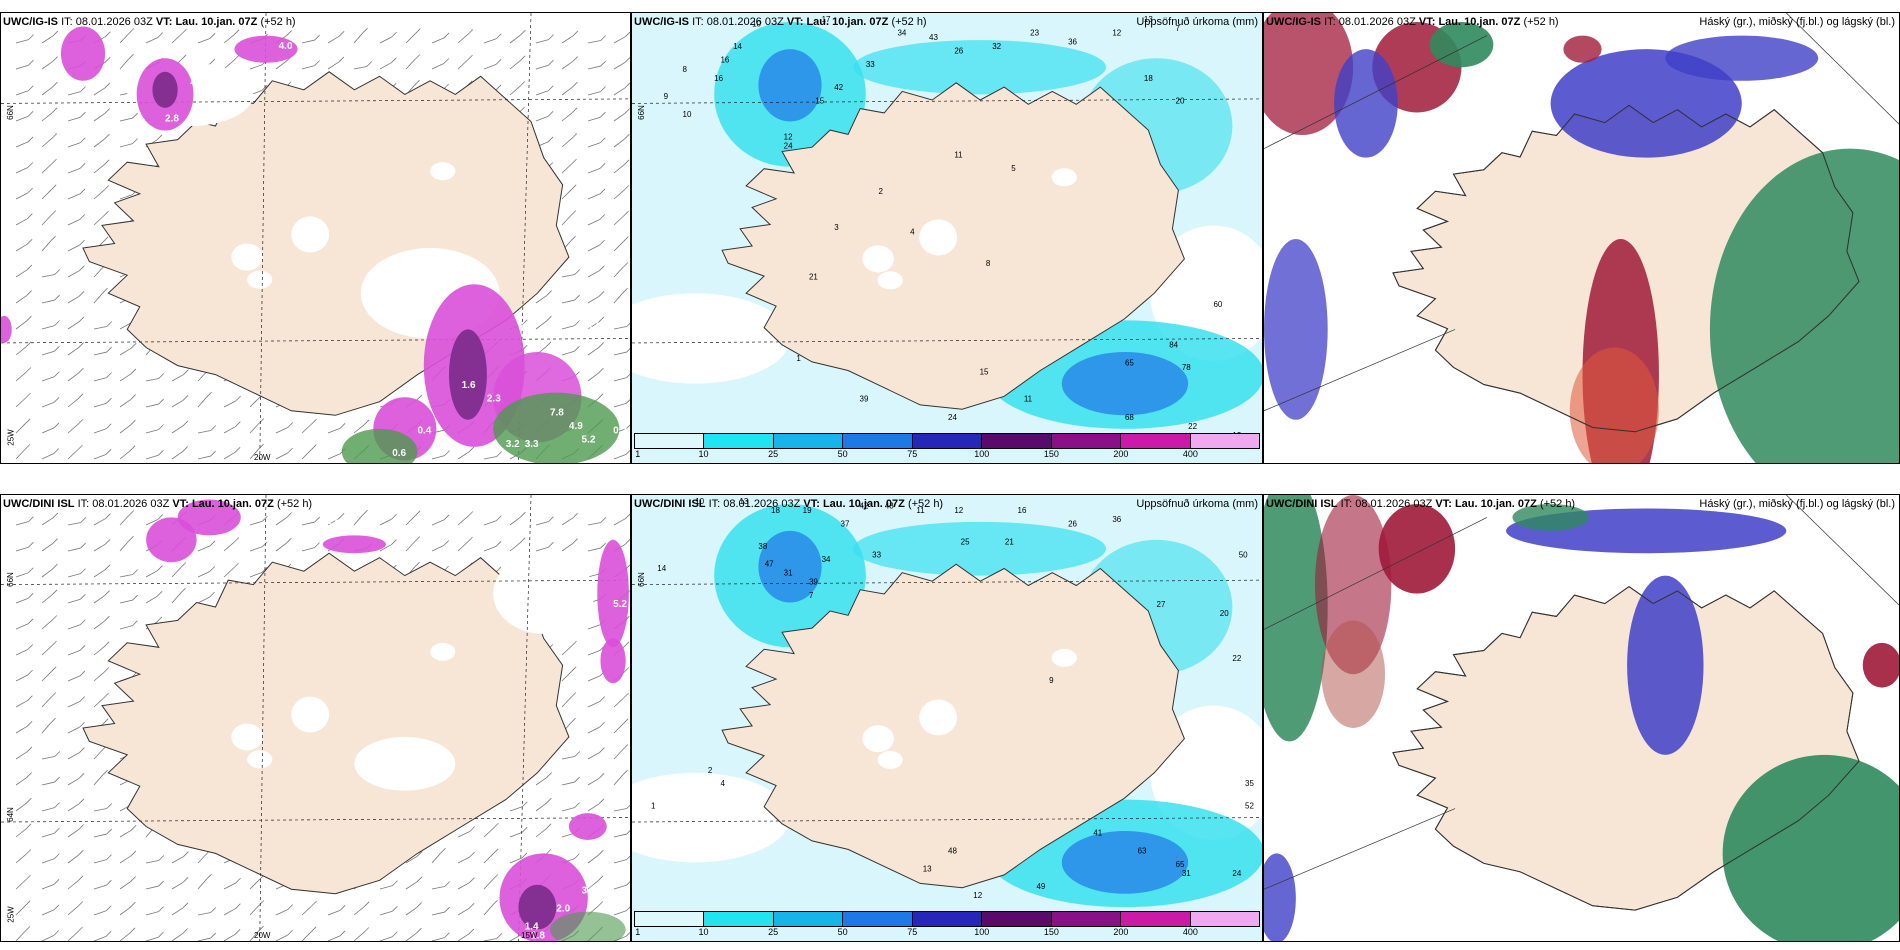 The image size is (1900, 950). What do you see at coordinates (638, 932) in the screenshot?
I see `legend-label: 1` at bounding box center [638, 932].